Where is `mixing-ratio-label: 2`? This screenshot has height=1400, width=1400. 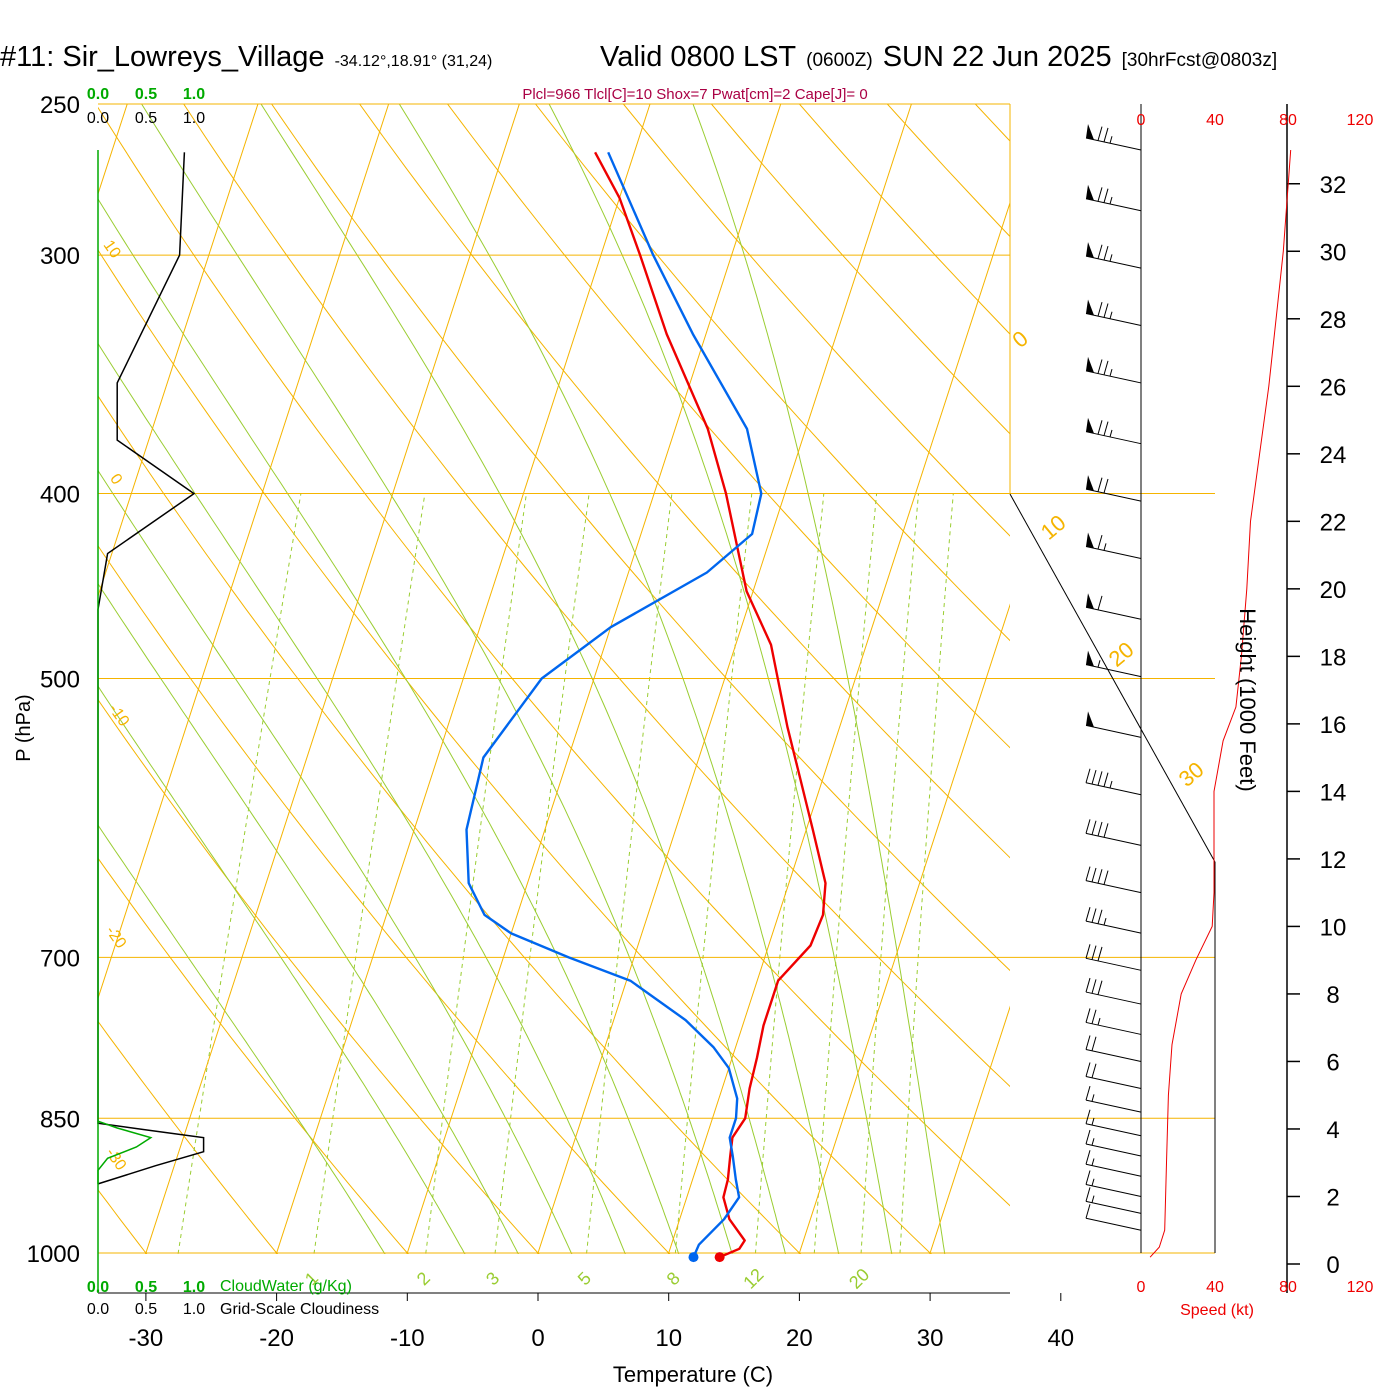 mixing-ratio-label: 2 is located at coordinates (423, 1278).